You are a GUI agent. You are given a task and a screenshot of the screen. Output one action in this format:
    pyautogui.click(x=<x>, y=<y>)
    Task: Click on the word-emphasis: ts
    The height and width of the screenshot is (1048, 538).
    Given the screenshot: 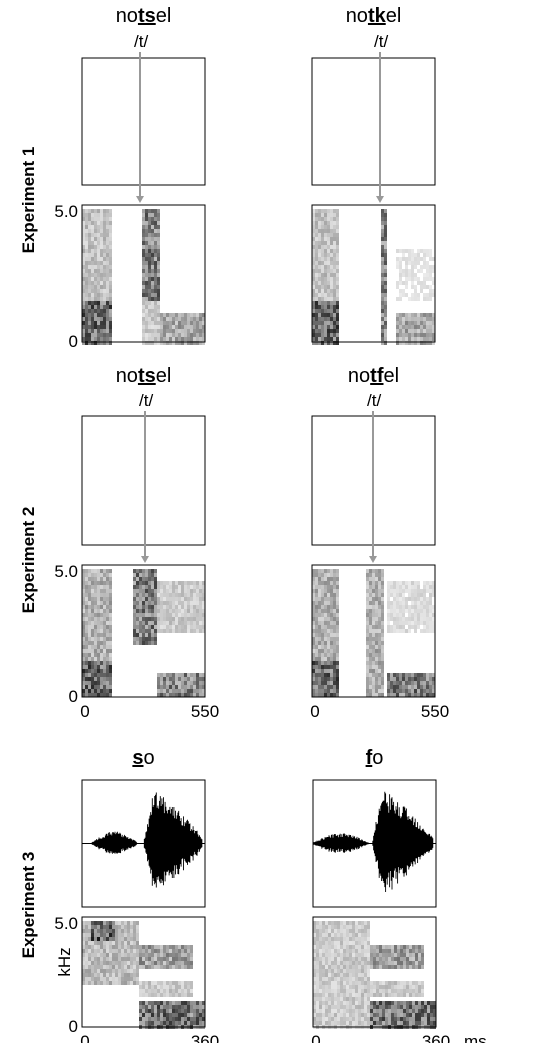 What is the action you would take?
    pyautogui.click(x=147, y=16)
    